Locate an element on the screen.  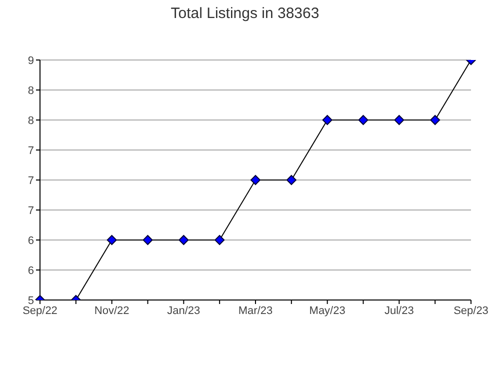
y-tick-label: 5 is located at coordinates (31, 300).